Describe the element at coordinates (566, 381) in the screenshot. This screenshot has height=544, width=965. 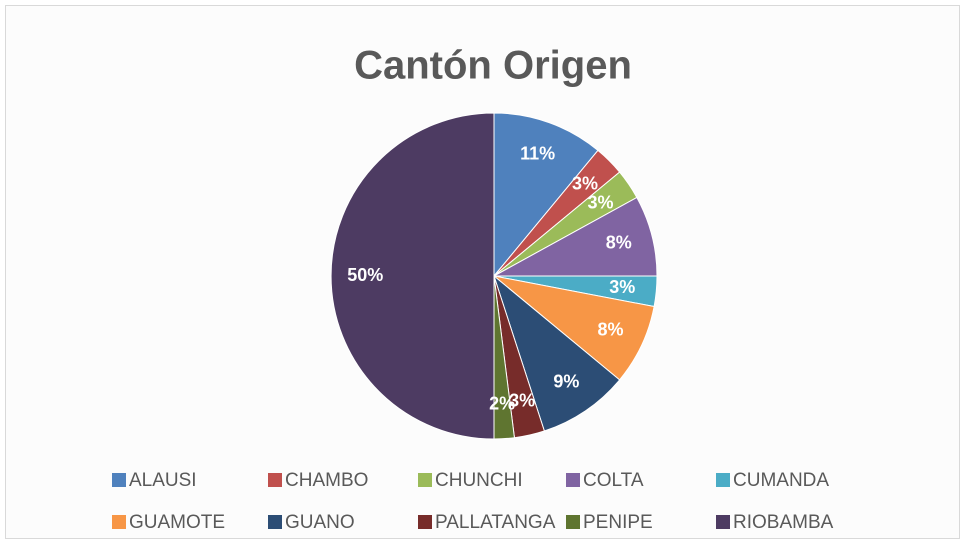
I see `data-label: 9%` at that location.